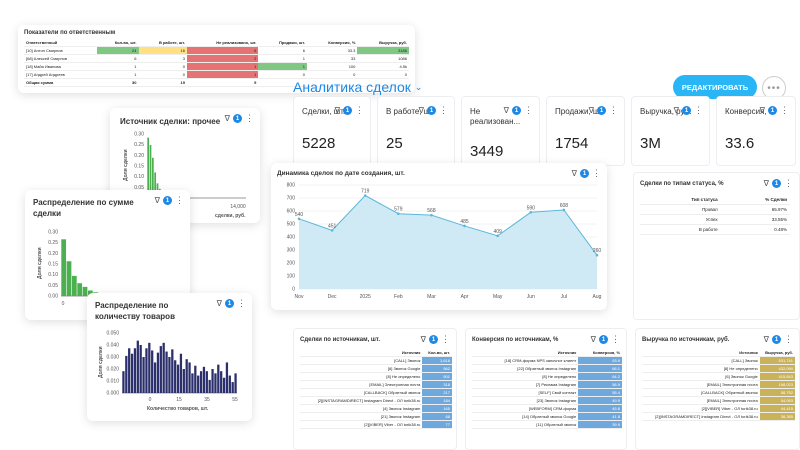  What do you see at coordinates (222, 43) in the screenshot?
I see `column-header: Не реализовано, шт.` at bounding box center [222, 43].